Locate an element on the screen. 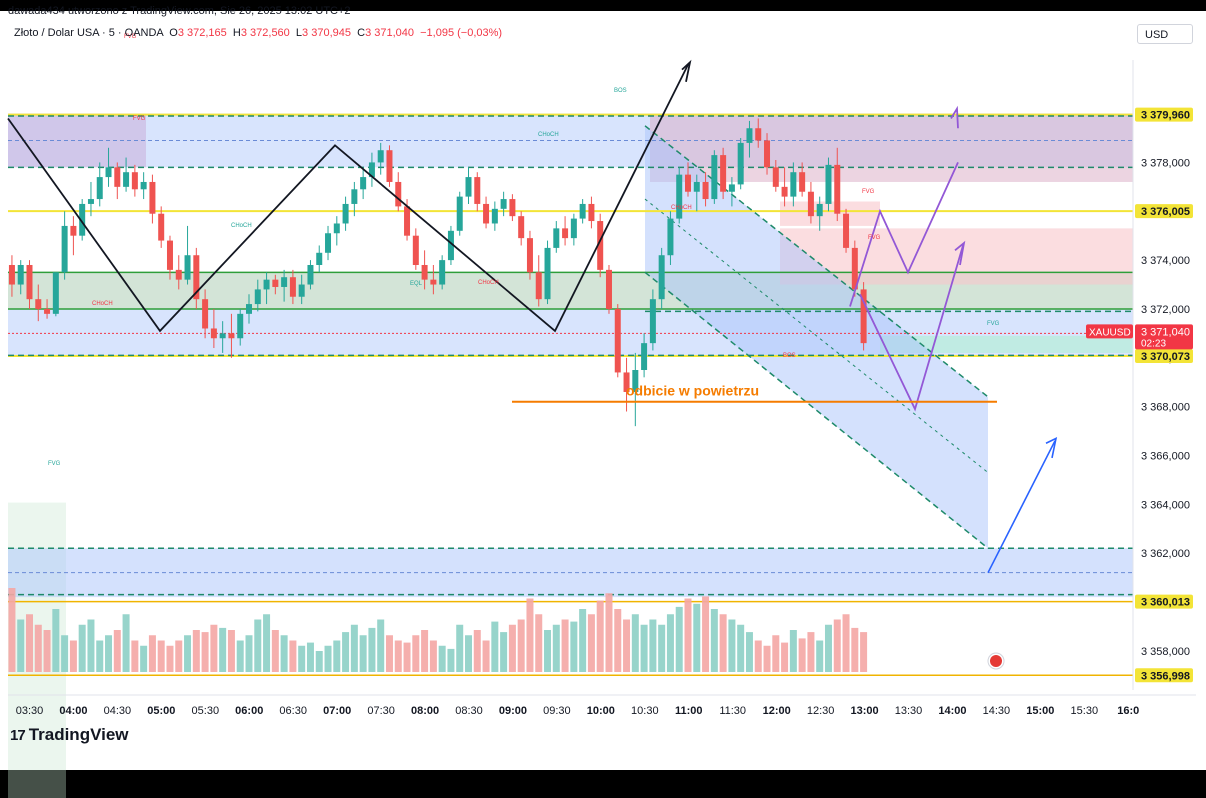 The image size is (1206, 798). symbol-tag-box is located at coordinates (1109, 331).